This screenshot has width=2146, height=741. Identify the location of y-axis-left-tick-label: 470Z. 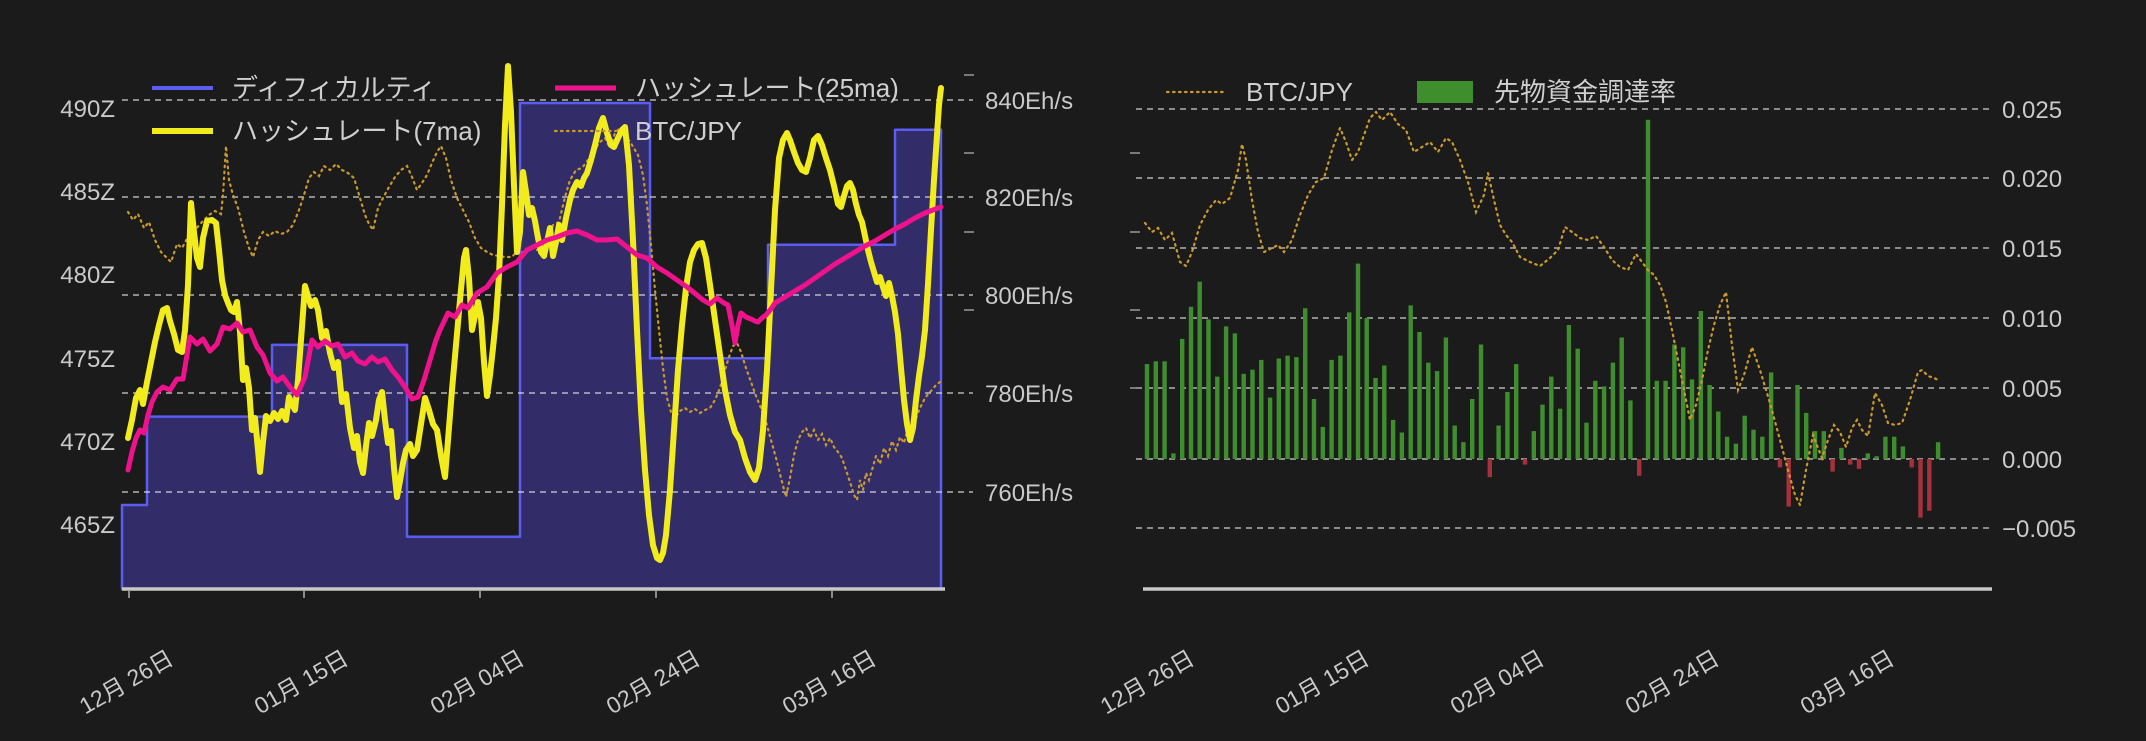
(87, 442).